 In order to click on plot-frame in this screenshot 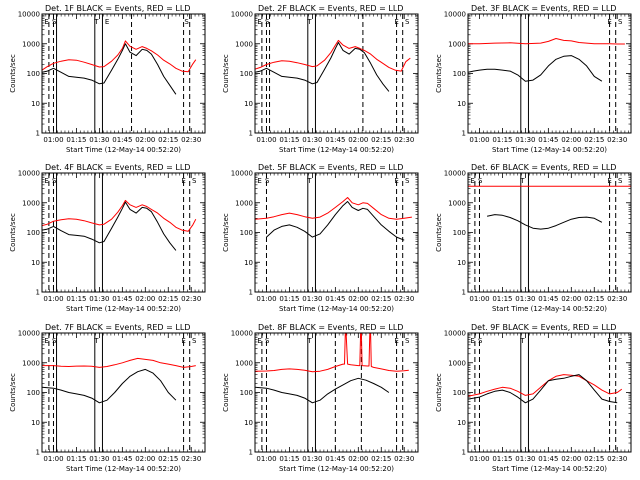, I will do `click(336, 392)`.